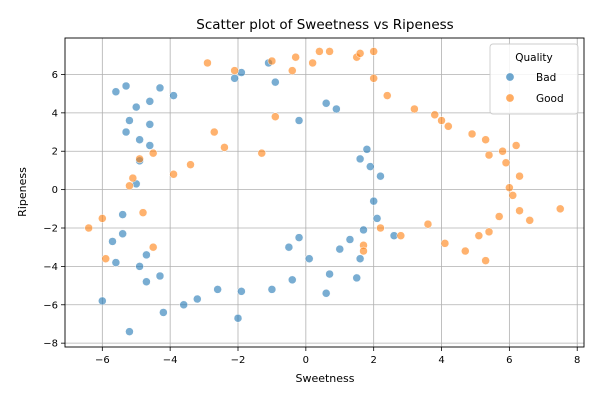 This screenshot has height=400, width=600. Describe the element at coordinates (50, 305) in the screenshot. I see `y-tick-label: −6` at that location.